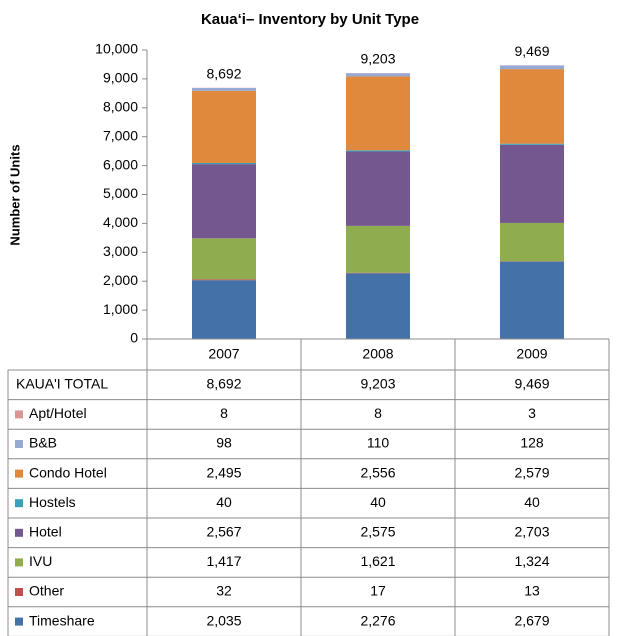 This screenshot has width=625, height=636. Describe the element at coordinates (58, 413) in the screenshot. I see `legend-label: Apt/Hotel` at that location.